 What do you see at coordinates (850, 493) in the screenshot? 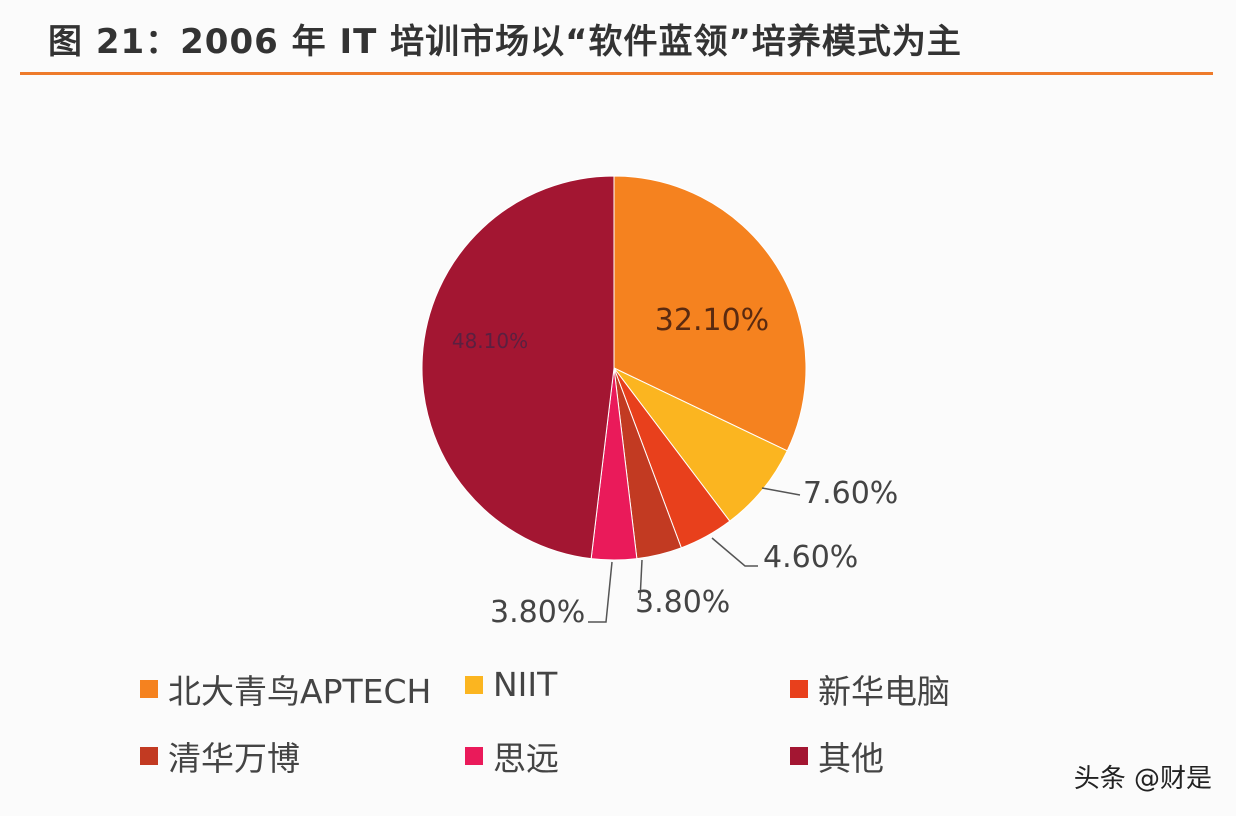
I see `data-label-1: 7.60%` at bounding box center [850, 493].